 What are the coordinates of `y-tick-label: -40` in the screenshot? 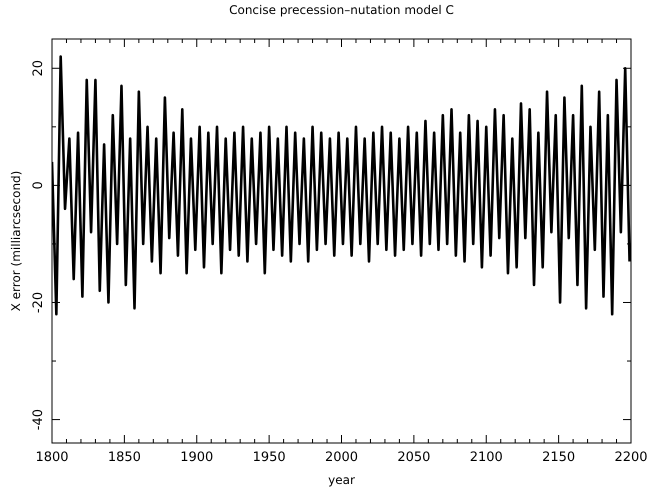 It's located at (38, 419).